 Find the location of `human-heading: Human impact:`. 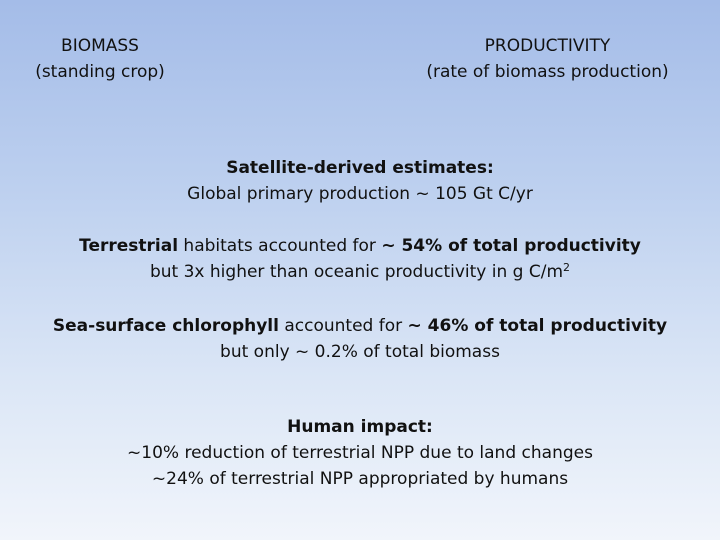

human-heading: Human impact: is located at coordinates (360, 427).